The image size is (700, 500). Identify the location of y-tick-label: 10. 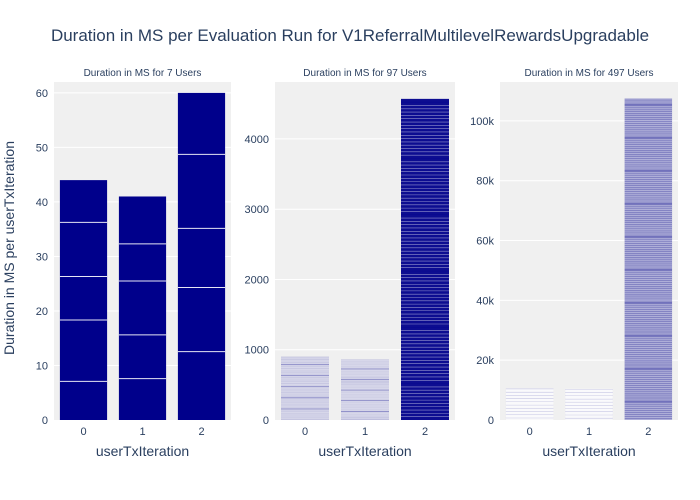
(42, 366).